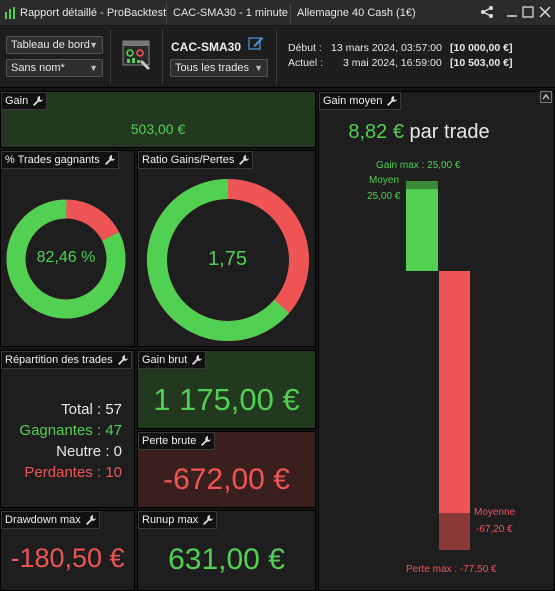  I want to click on distribution-title-text: Répartition des trades, so click(59, 360).